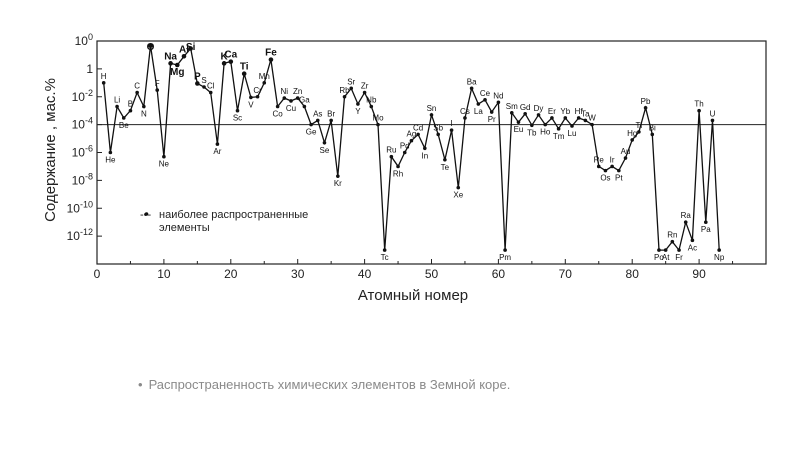  What do you see at coordinates (110, 152) in the screenshot?
I see `data-point-he` at bounding box center [110, 152].